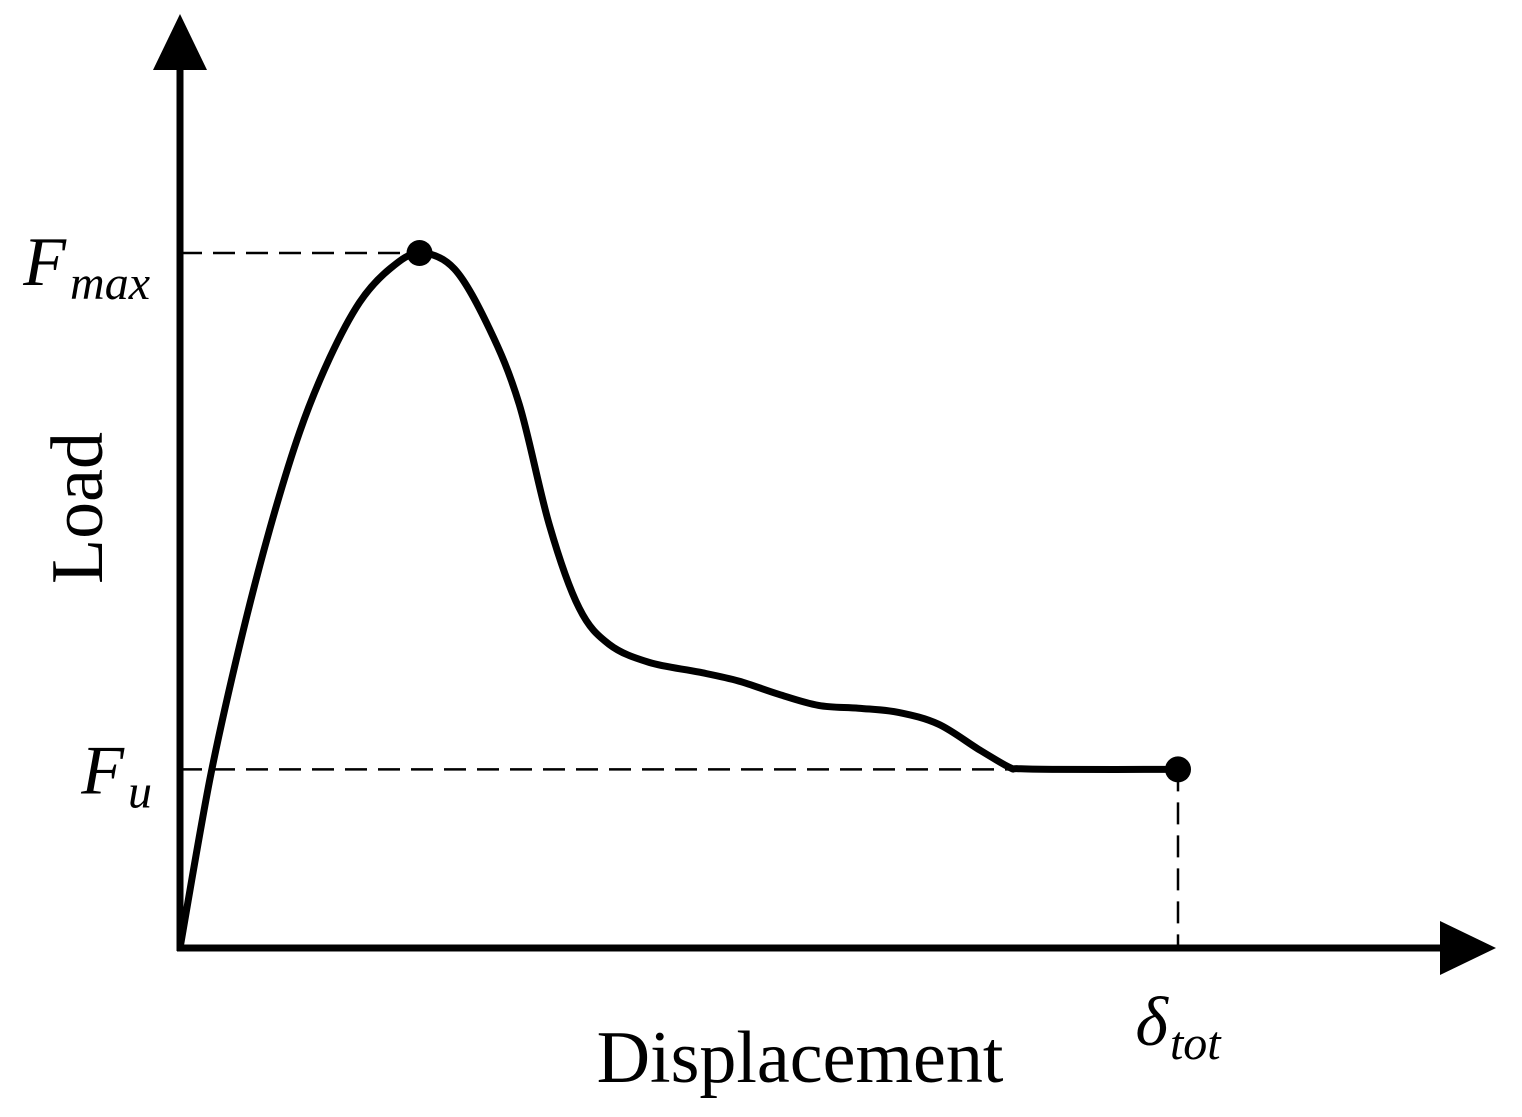 Image resolution: width=1522 pixels, height=1117 pixels. Describe the element at coordinates (44, 262) in the screenshot. I see `f-max-symbol: F` at that location.